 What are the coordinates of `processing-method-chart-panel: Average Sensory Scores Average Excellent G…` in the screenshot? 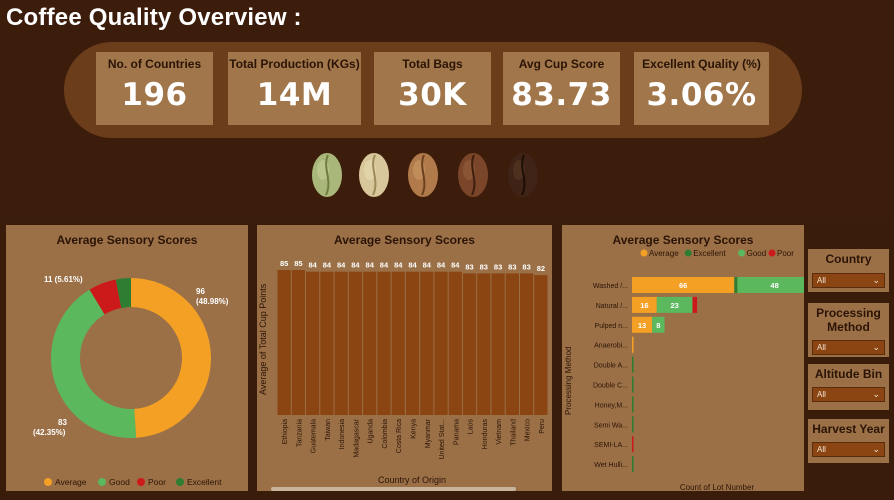 It's located at (683, 358).